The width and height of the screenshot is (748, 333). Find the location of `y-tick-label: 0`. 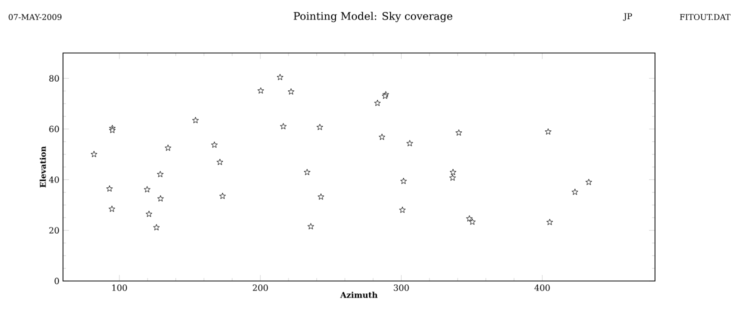

y-tick-label: 0 is located at coordinates (56, 281).